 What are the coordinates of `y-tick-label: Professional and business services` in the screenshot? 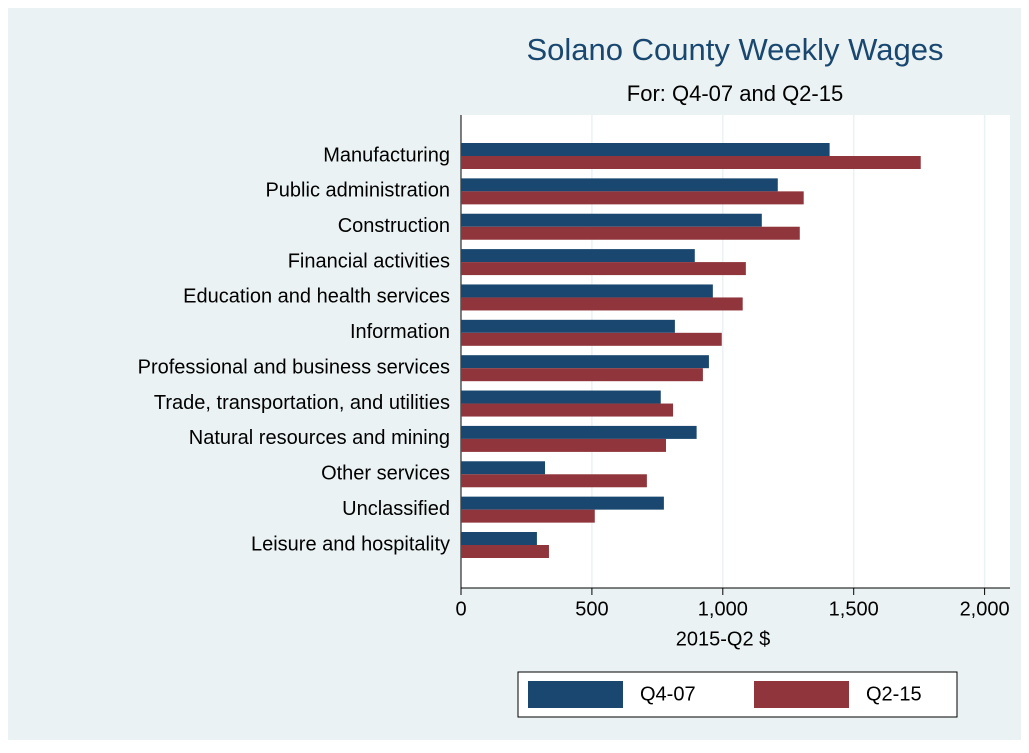 It's located at (294, 367).